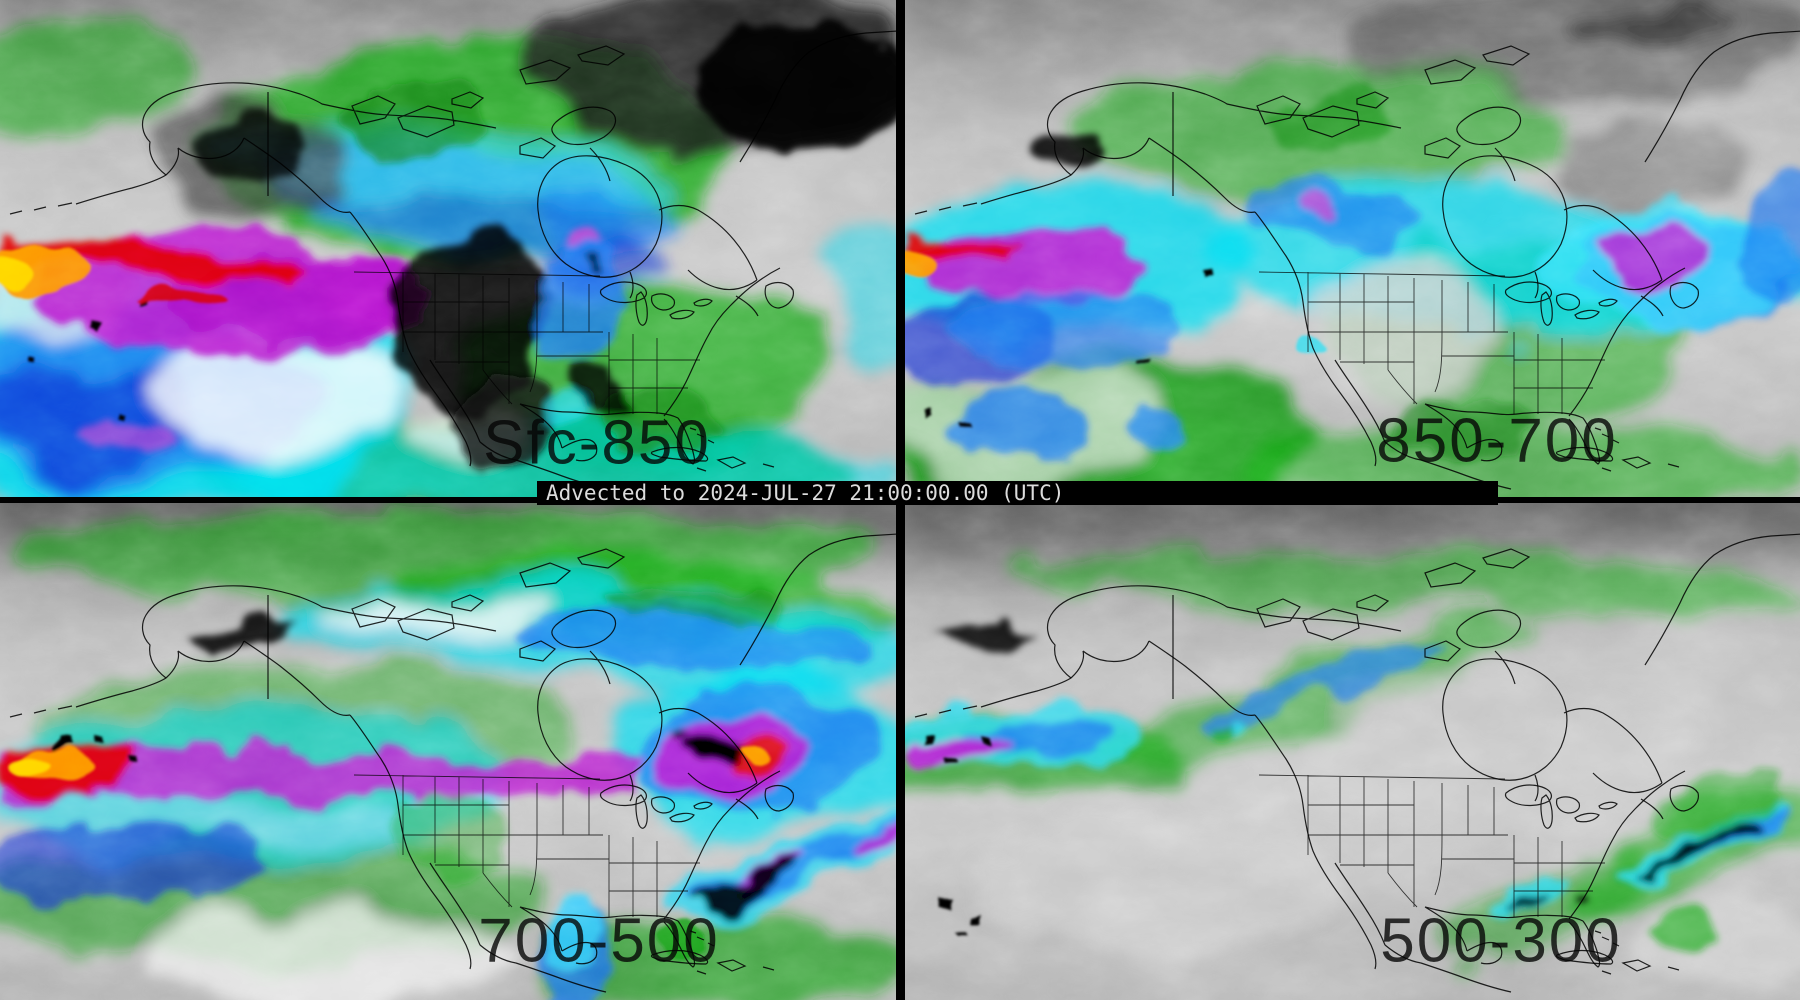 Image resolution: width=1800 pixels, height=1000 pixels. I want to click on layer-label-850-700: 850-700, so click(1497, 441).